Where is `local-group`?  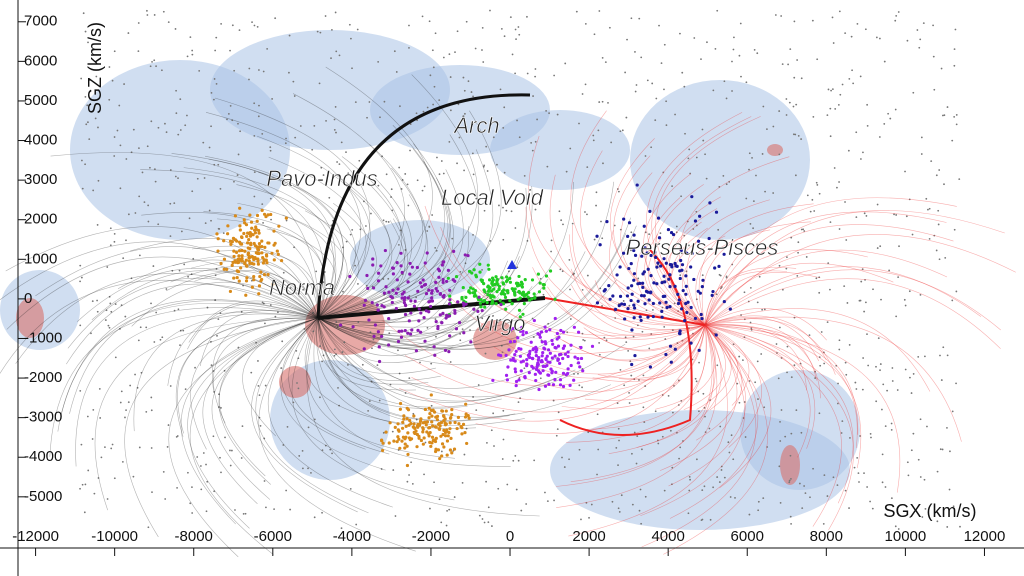 local-group is located at coordinates (512, 264).